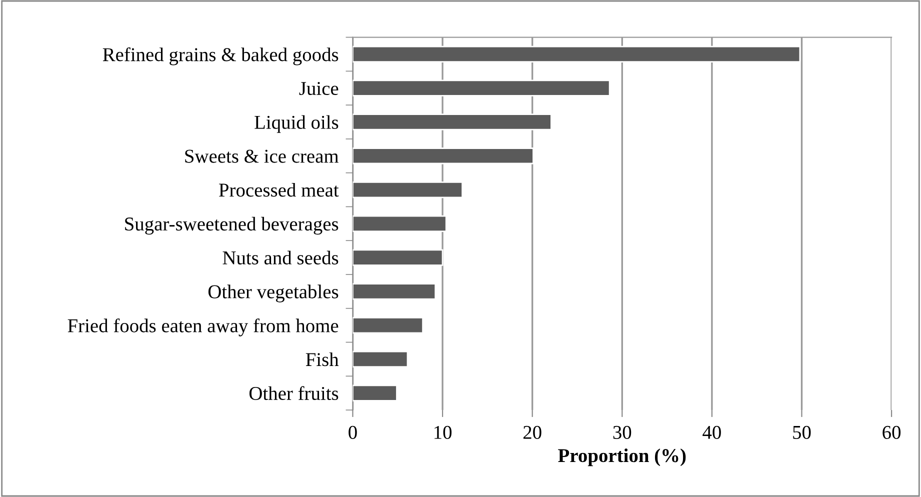 This screenshot has width=921, height=497. I want to click on y-tick-label: Sugar-sweetened beverages, so click(231, 225).